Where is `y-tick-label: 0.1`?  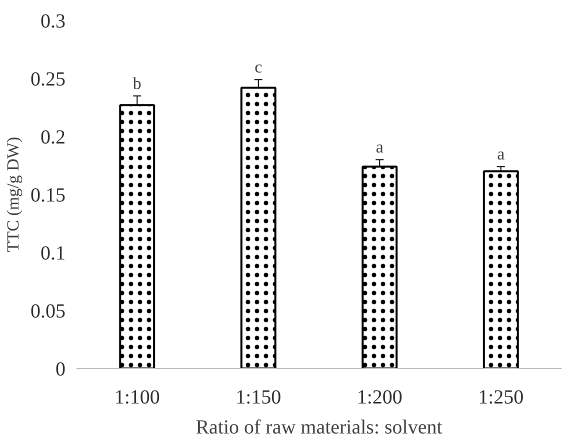
y-tick-label: 0.1 is located at coordinates (53, 253).